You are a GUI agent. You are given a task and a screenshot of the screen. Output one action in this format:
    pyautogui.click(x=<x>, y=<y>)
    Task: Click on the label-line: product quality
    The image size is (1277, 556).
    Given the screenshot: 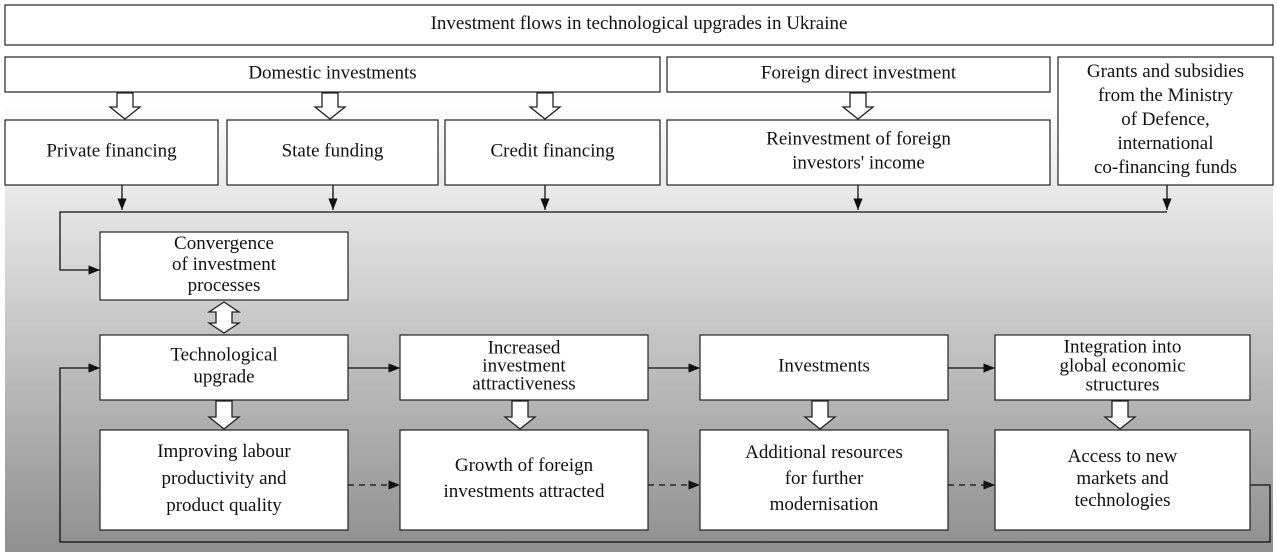 What is the action you would take?
    pyautogui.click(x=224, y=505)
    